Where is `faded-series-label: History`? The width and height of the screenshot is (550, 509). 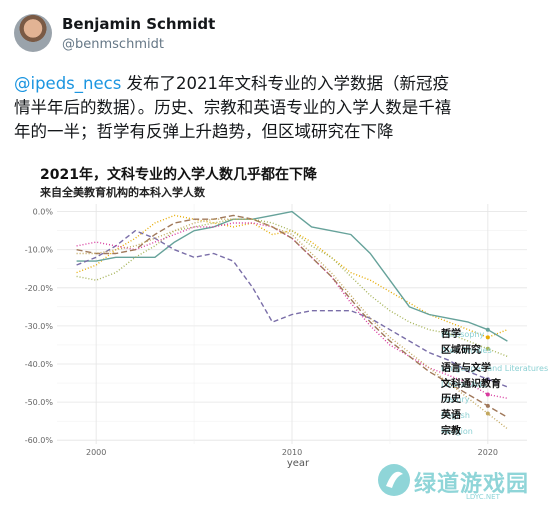 faded-series-label: History is located at coordinates (455, 399).